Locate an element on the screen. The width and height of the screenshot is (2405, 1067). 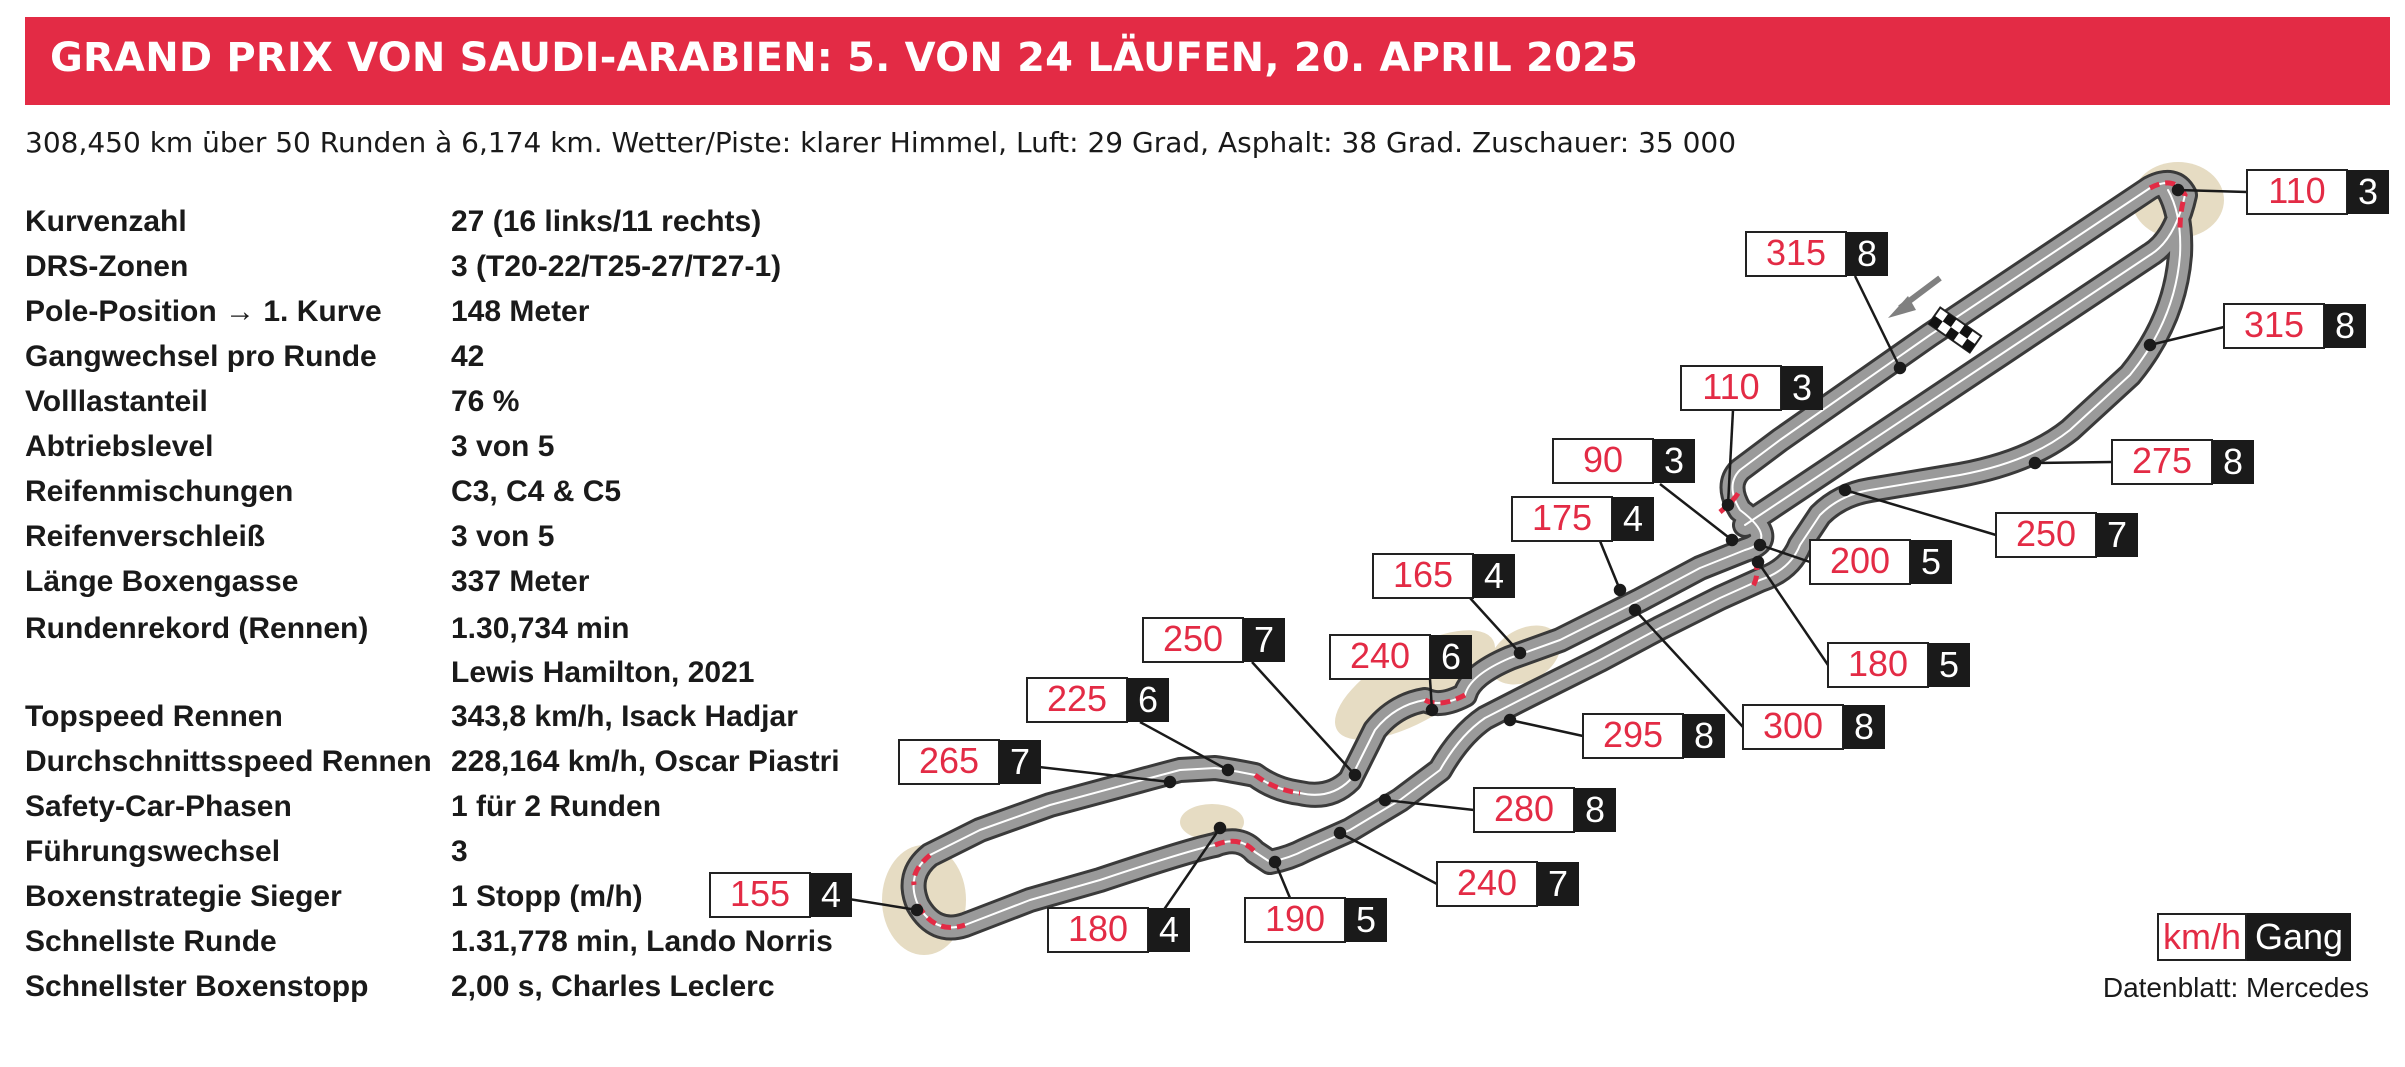
fact-value-line2: Lewis Hamilton, 2021 is located at coordinates (603, 672).